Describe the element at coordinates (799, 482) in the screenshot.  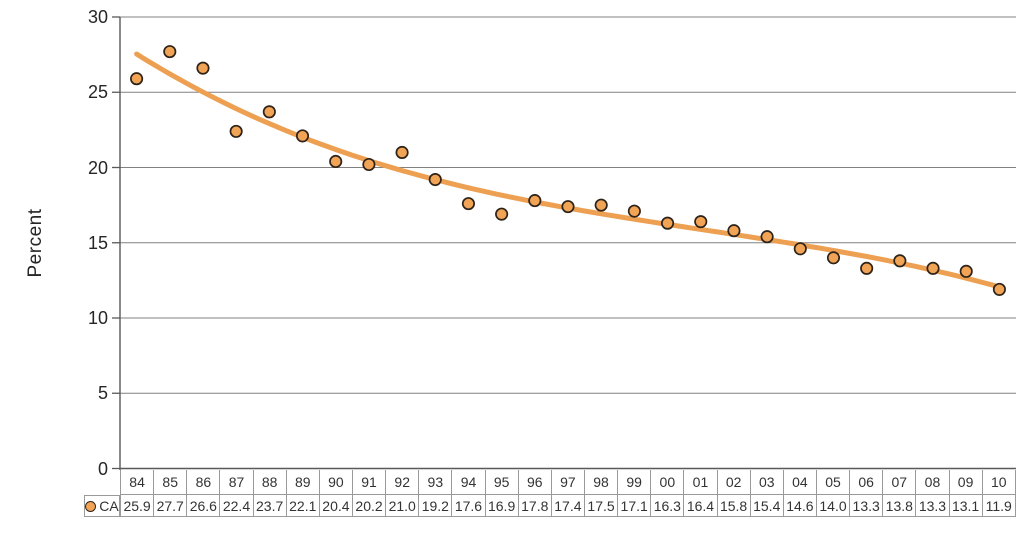
I see `year-cell: 04` at that location.